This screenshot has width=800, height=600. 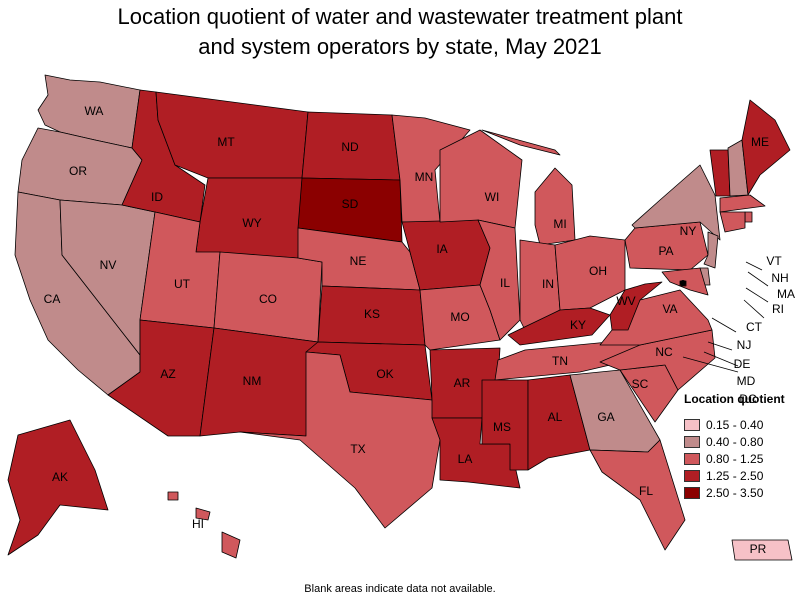 I want to click on state-label-nj: NJ, so click(x=744, y=345).